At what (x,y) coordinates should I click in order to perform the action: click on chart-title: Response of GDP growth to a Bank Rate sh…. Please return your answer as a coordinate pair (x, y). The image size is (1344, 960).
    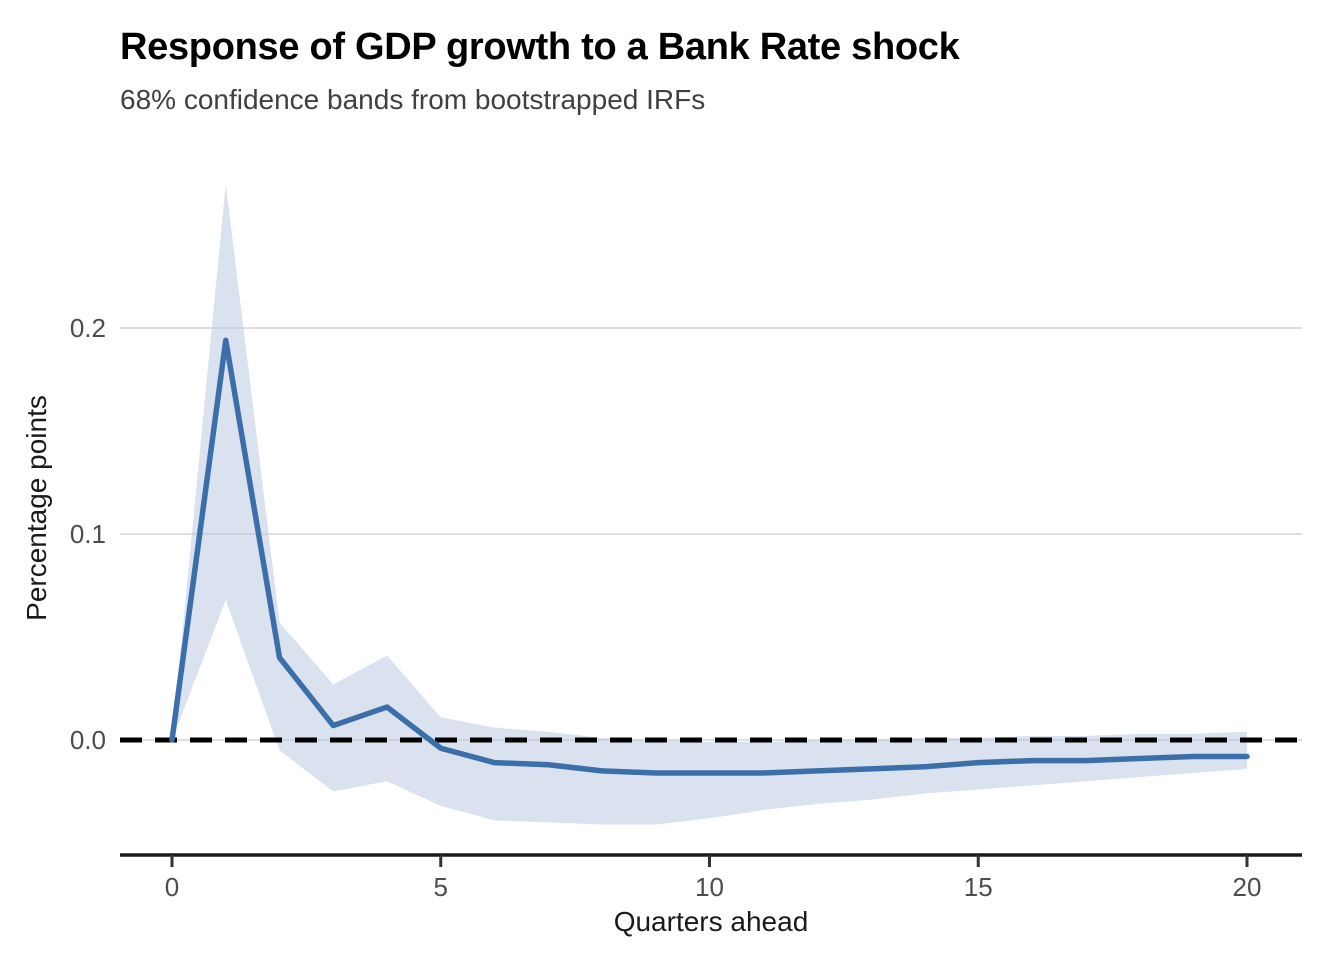
    Looking at the image, I should click on (540, 47).